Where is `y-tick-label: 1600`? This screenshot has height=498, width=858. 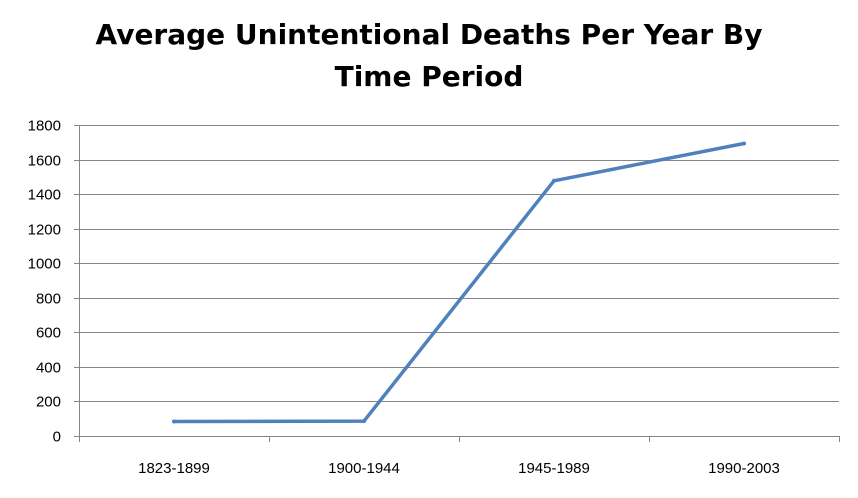 y-tick-label: 1600 is located at coordinates (44, 161).